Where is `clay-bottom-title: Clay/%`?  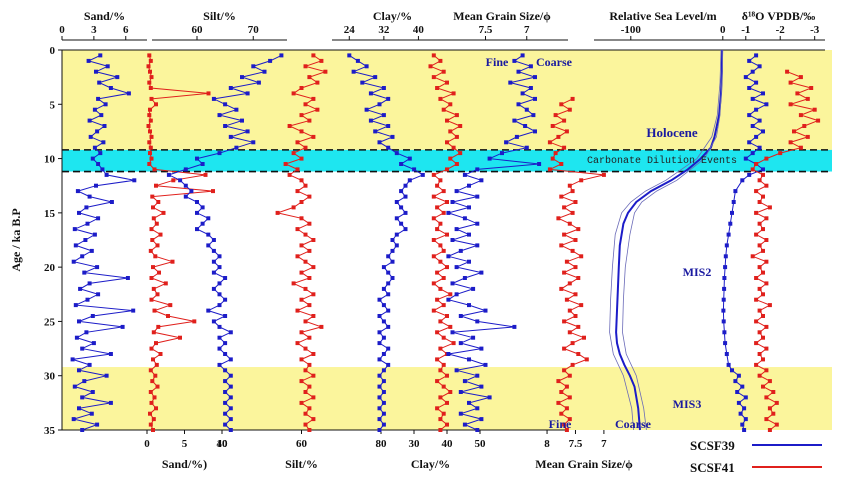 clay-bottom-title: Clay/% is located at coordinates (430, 464).